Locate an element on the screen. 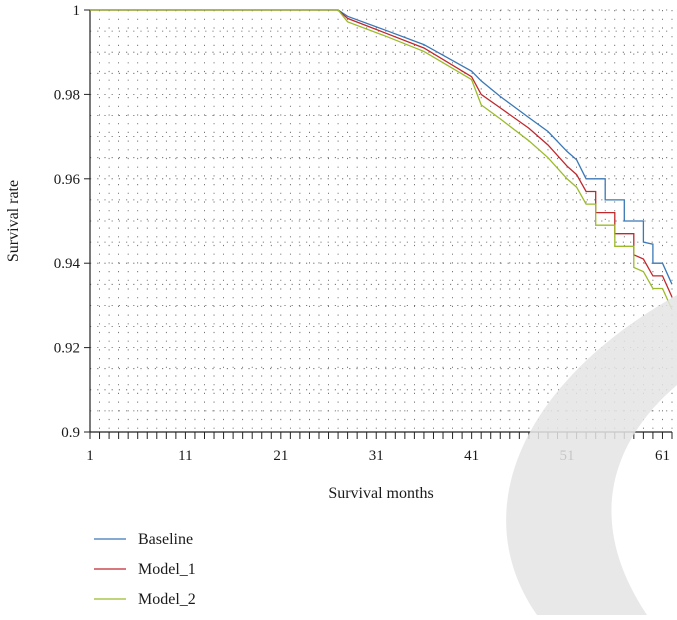 The height and width of the screenshot is (620, 677). x-tick-label: 41 is located at coordinates (471, 456).